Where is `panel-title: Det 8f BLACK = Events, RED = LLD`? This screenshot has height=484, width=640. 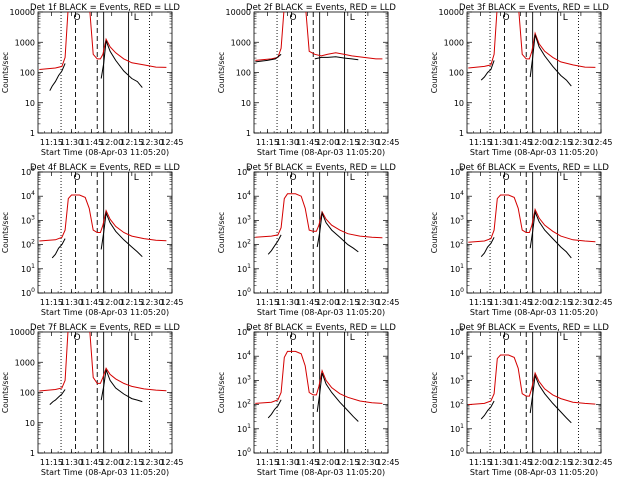
panel-title: Det 8f BLACK = Events, RED = LLD is located at coordinates (321, 328).